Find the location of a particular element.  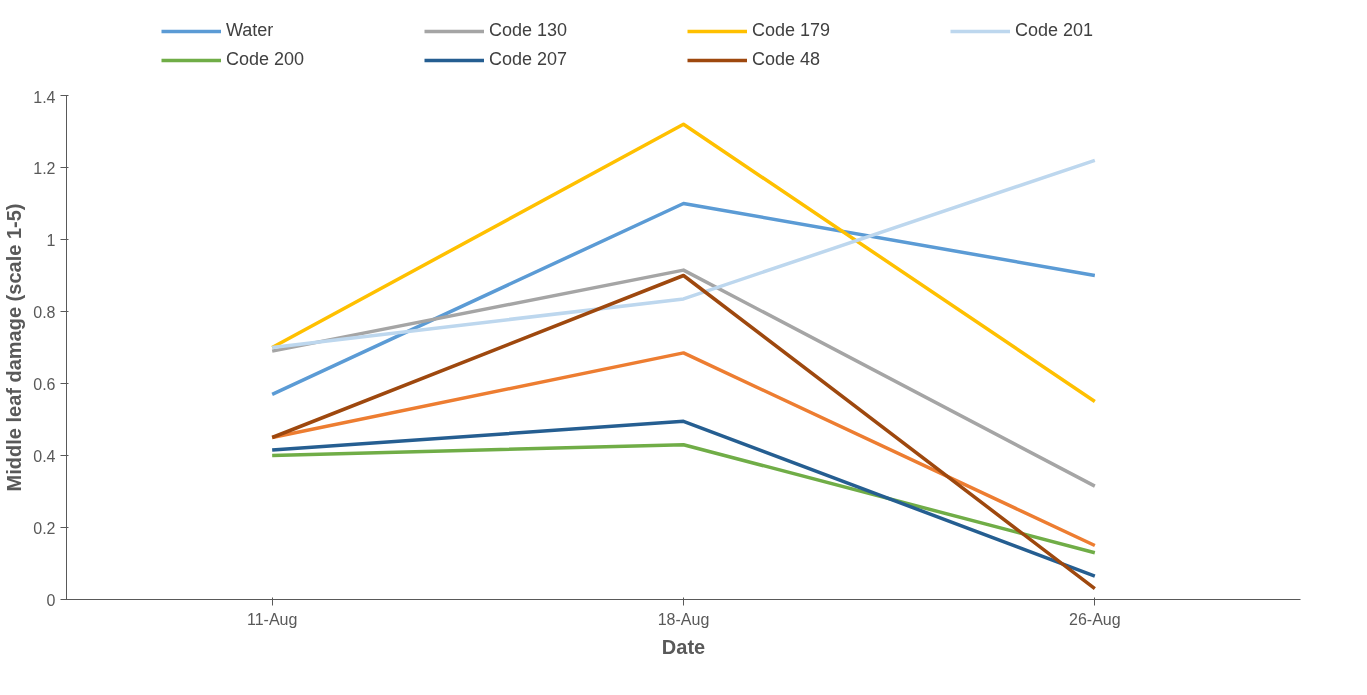

legend-label: Code 48 is located at coordinates (787, 59).